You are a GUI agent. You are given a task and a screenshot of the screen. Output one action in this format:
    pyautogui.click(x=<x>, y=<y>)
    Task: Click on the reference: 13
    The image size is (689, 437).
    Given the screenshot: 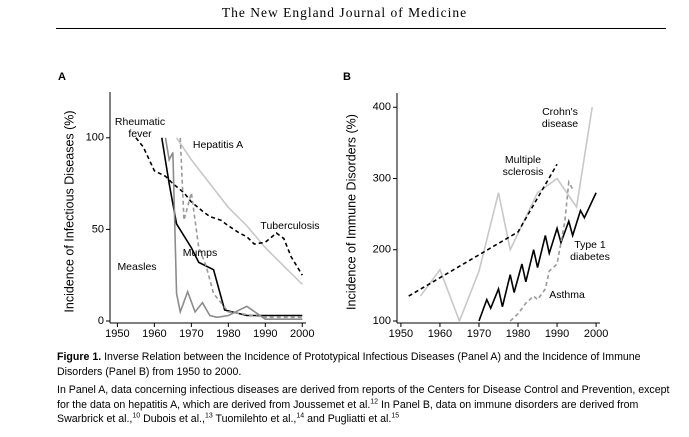 What is the action you would take?
    pyautogui.click(x=208, y=416)
    